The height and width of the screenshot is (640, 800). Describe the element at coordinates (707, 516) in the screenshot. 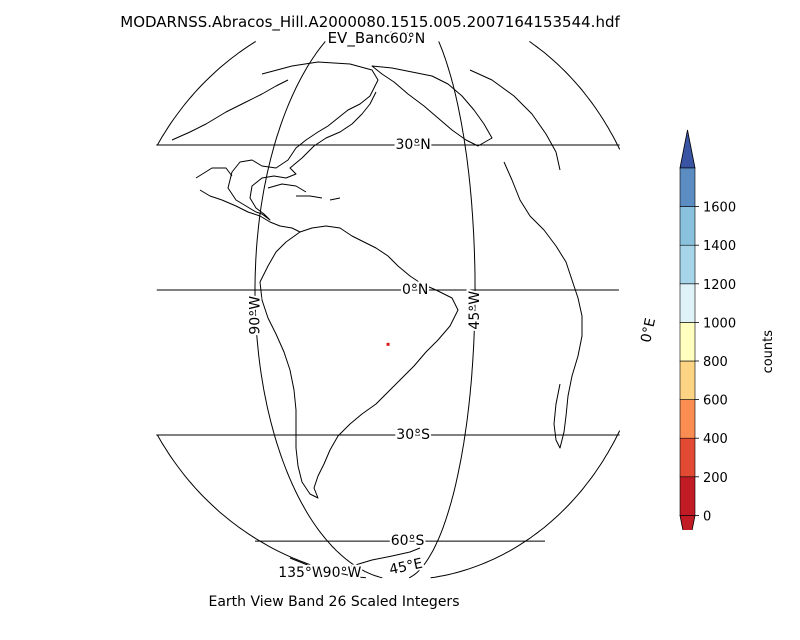

I see `colorbar-tick-label: 0` at that location.